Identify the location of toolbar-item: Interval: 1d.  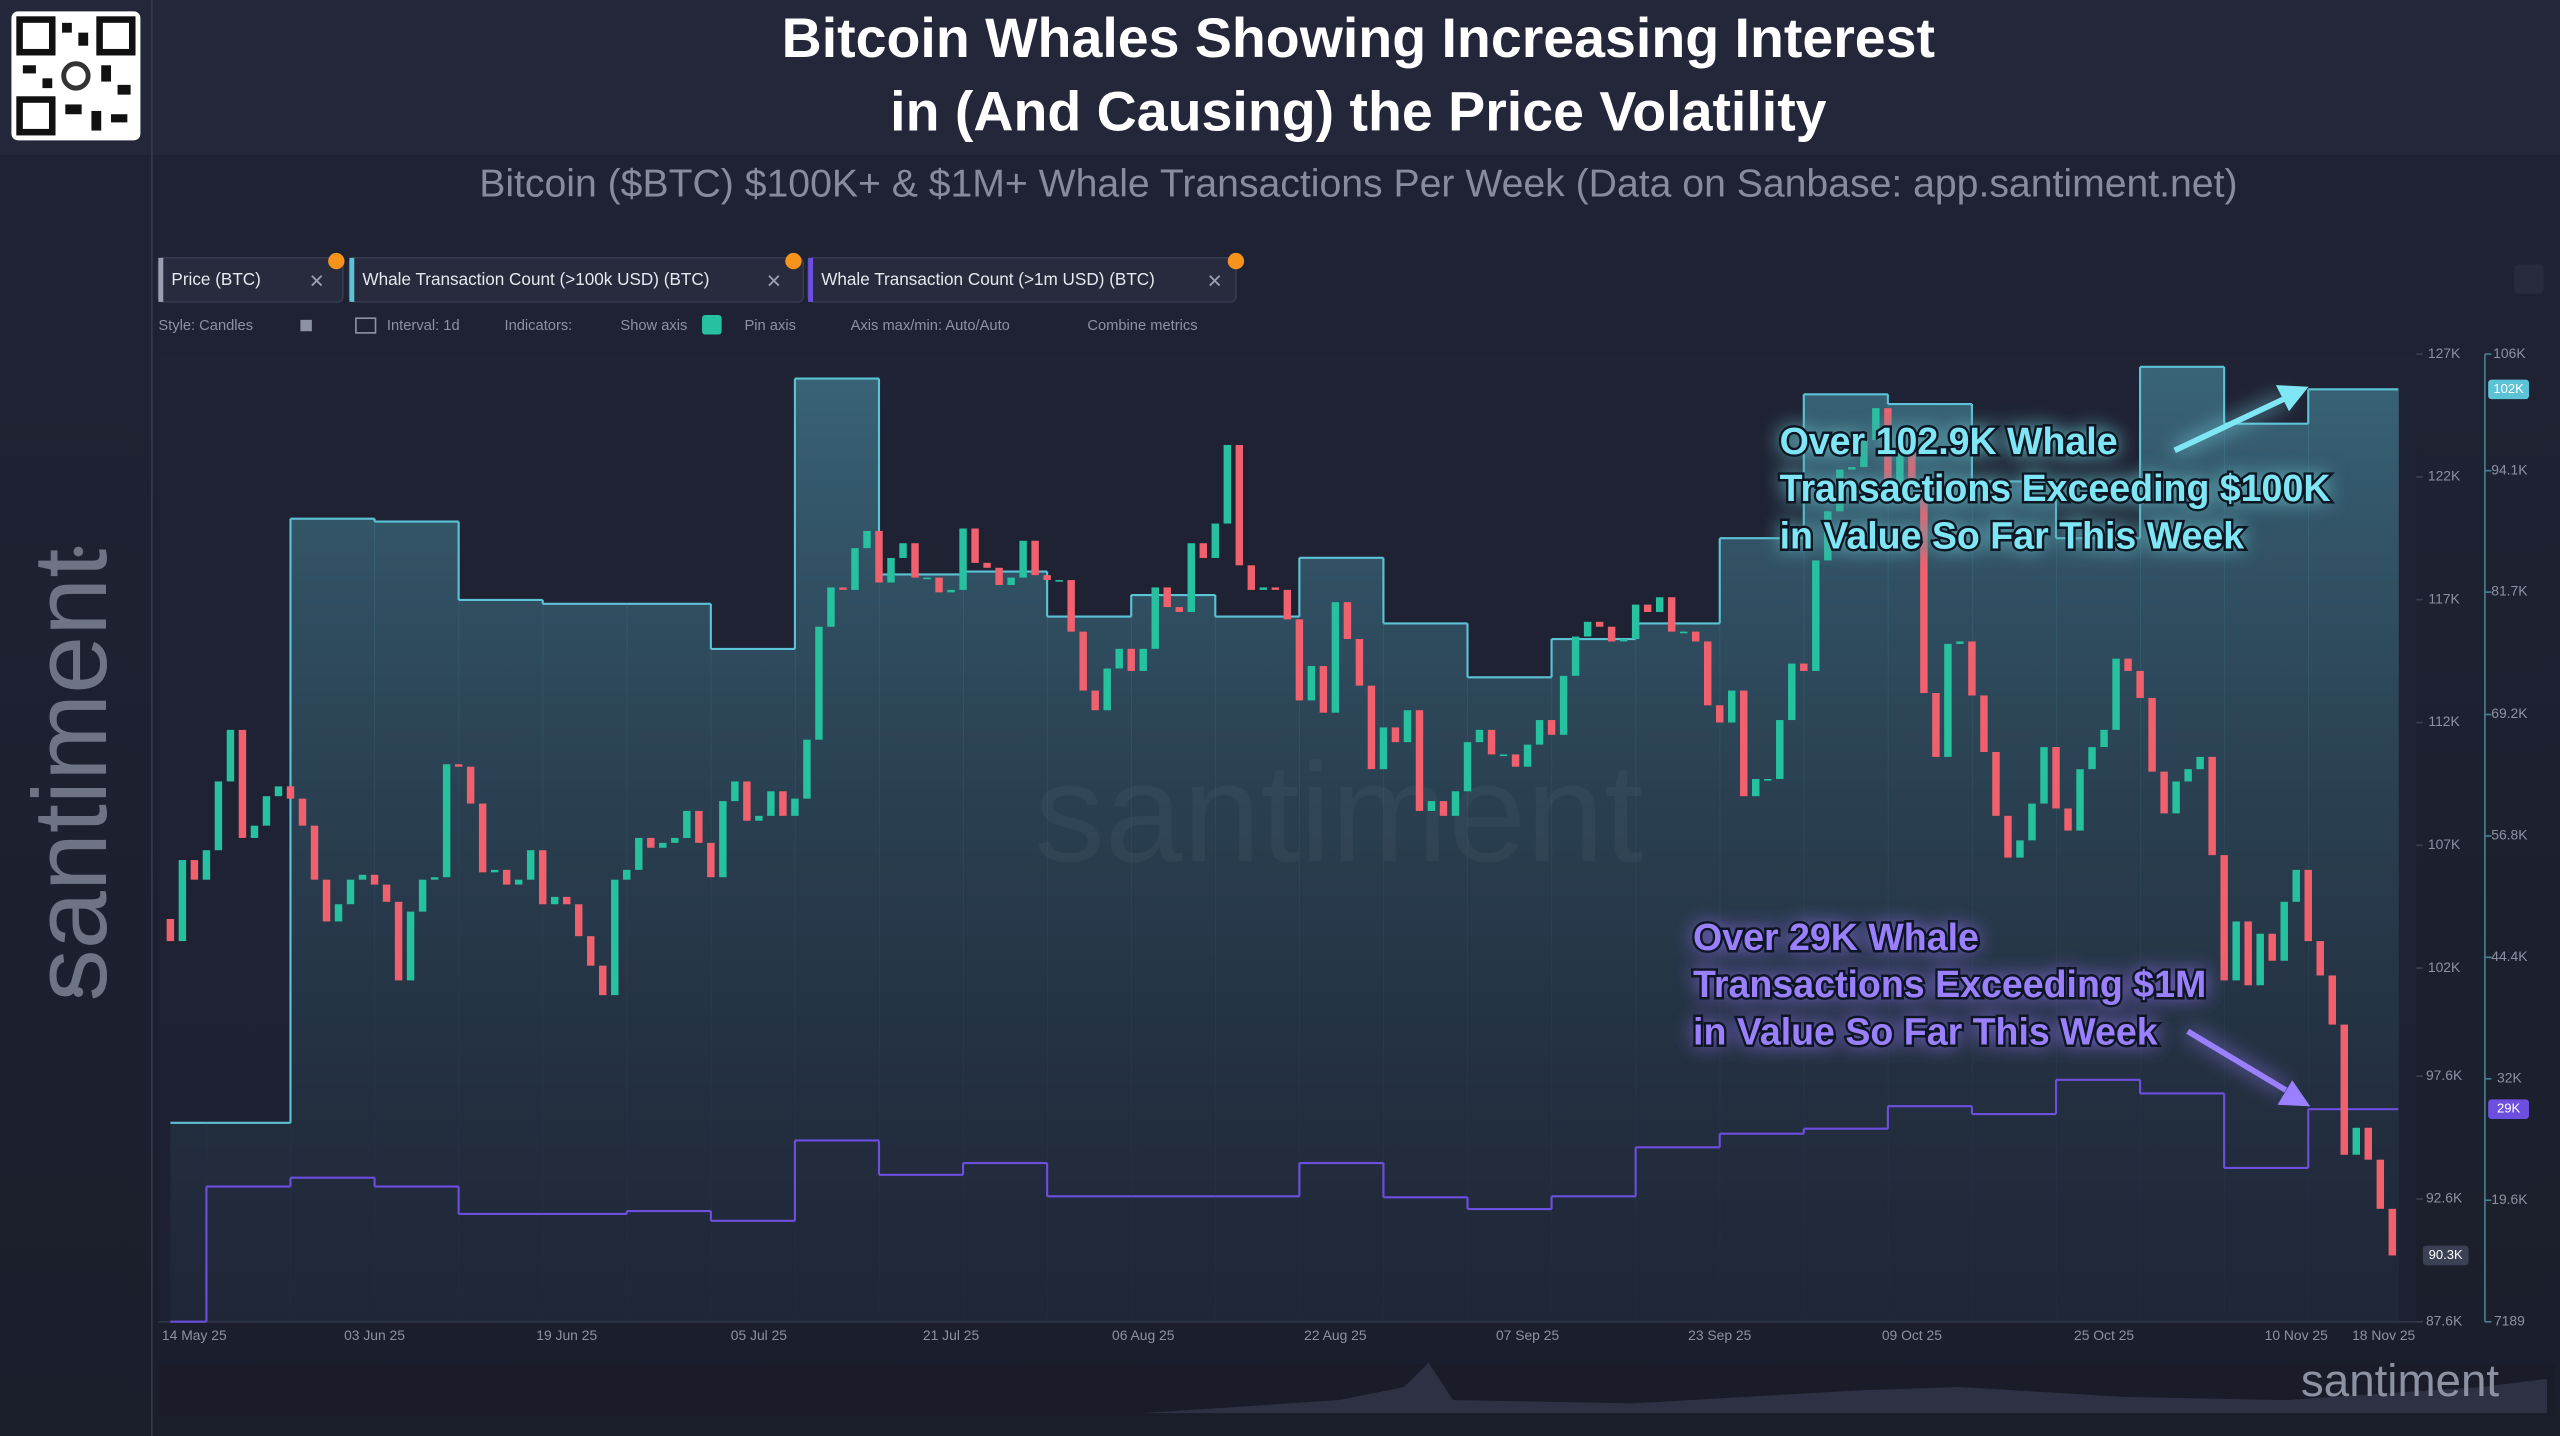
(423, 326).